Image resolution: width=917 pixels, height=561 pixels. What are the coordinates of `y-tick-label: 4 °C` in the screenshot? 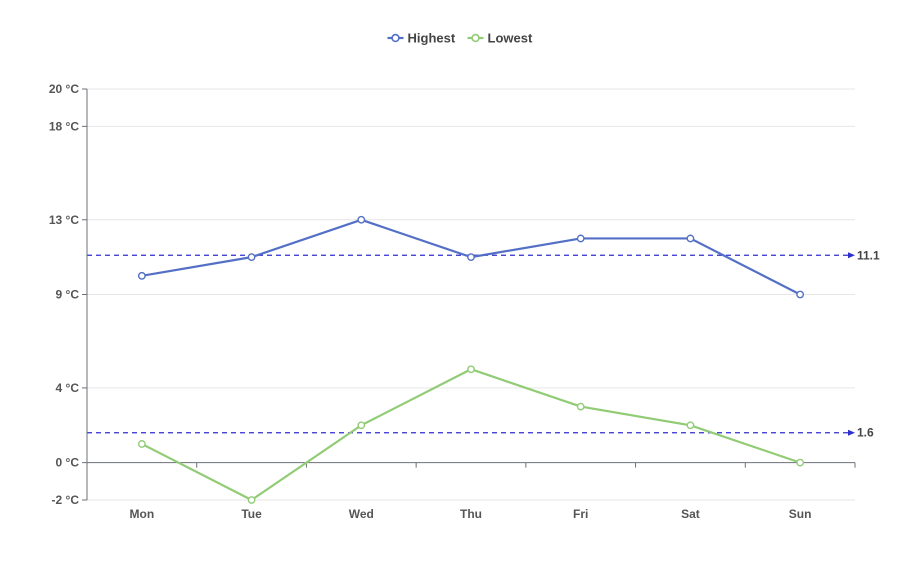 It's located at (68, 388).